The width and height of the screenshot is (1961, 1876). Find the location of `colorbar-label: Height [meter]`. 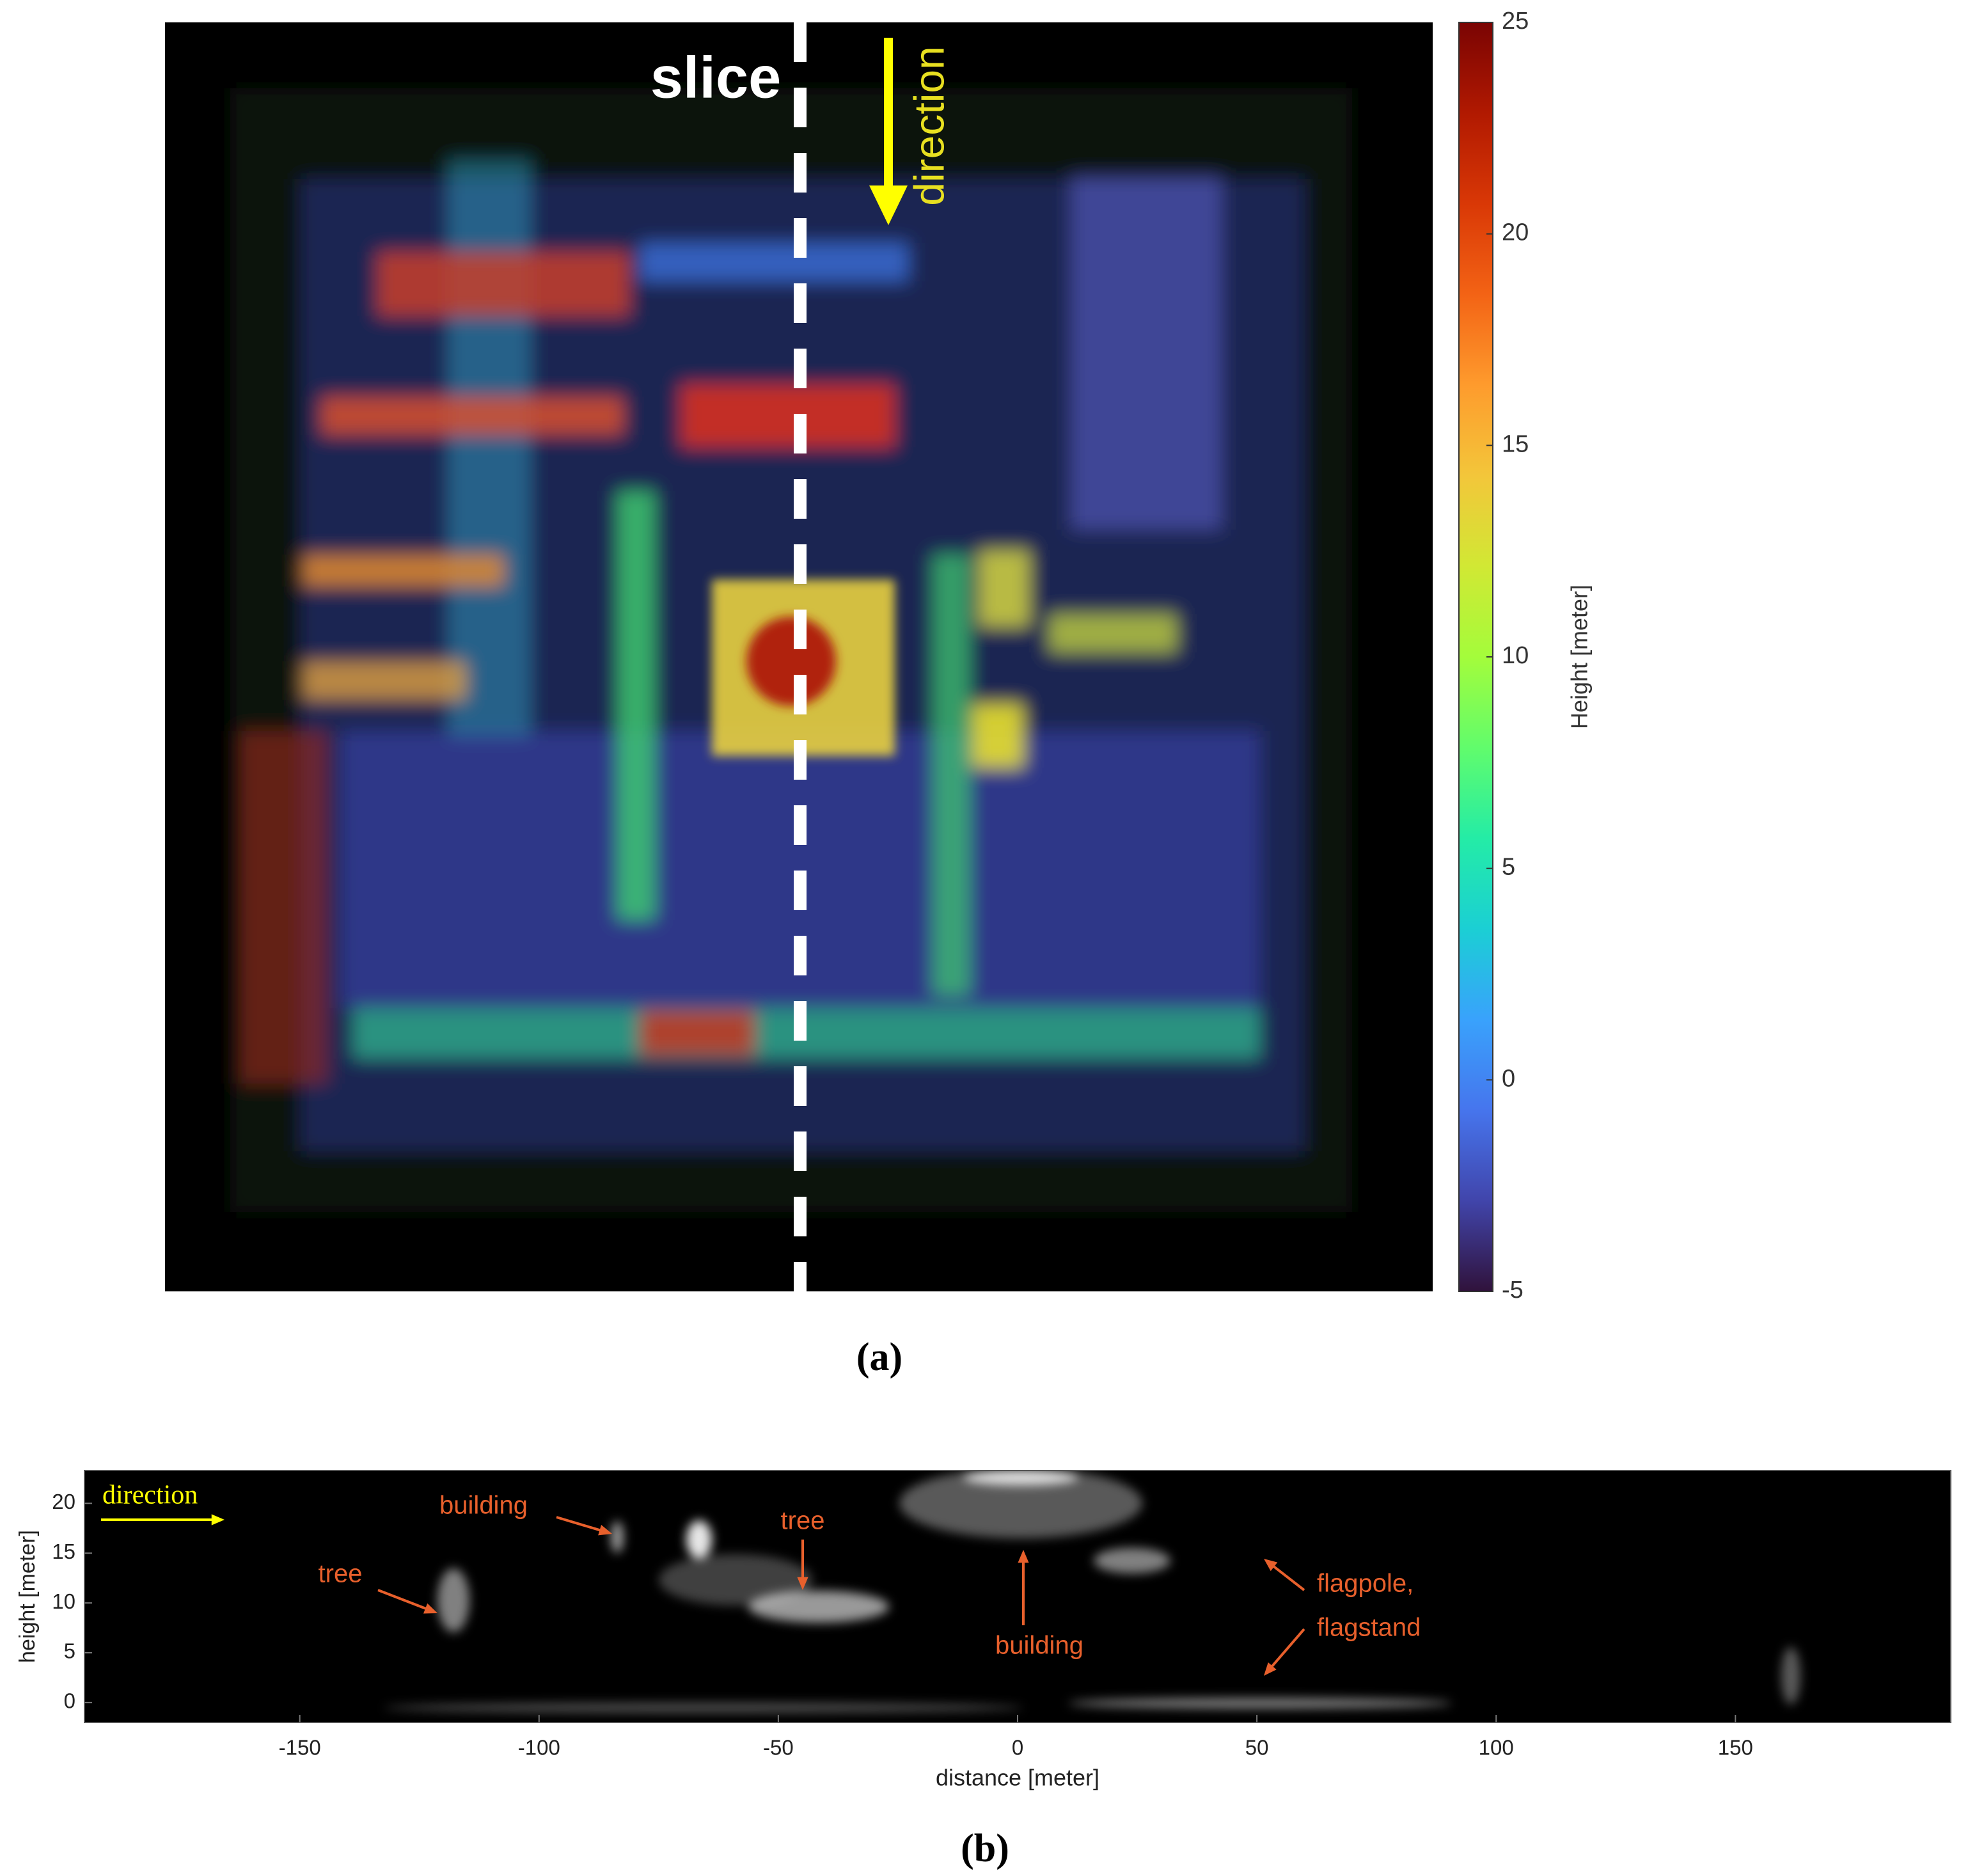

colorbar-label: Height [meter] is located at coordinates (1579, 657).